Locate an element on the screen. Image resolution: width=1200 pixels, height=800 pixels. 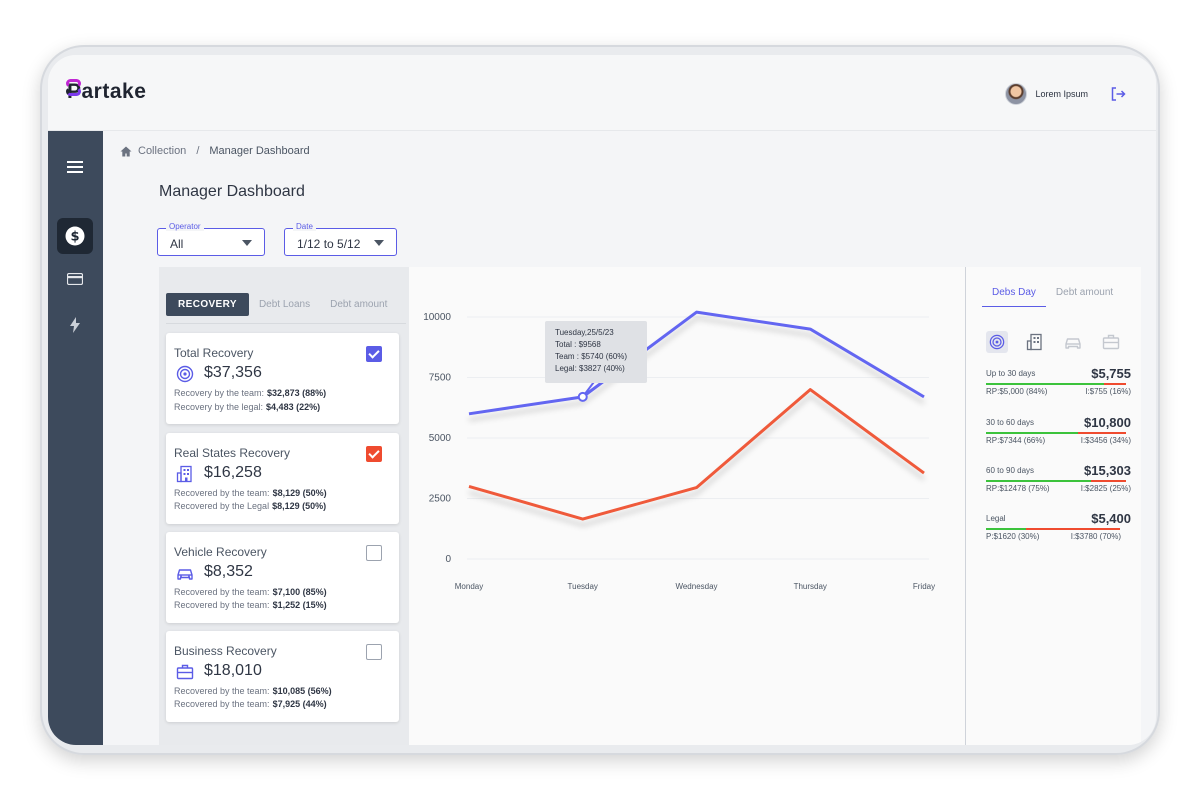
tab-debt-loans: Debt Loans is located at coordinates (284, 304).